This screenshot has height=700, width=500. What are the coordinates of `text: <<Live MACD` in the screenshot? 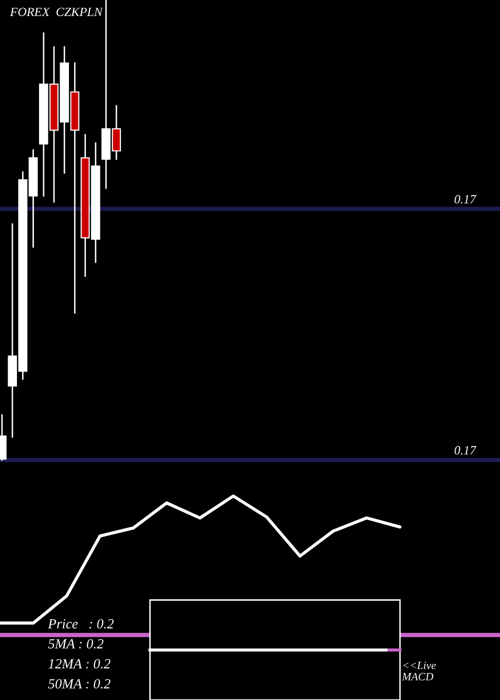 It's located at (419, 671).